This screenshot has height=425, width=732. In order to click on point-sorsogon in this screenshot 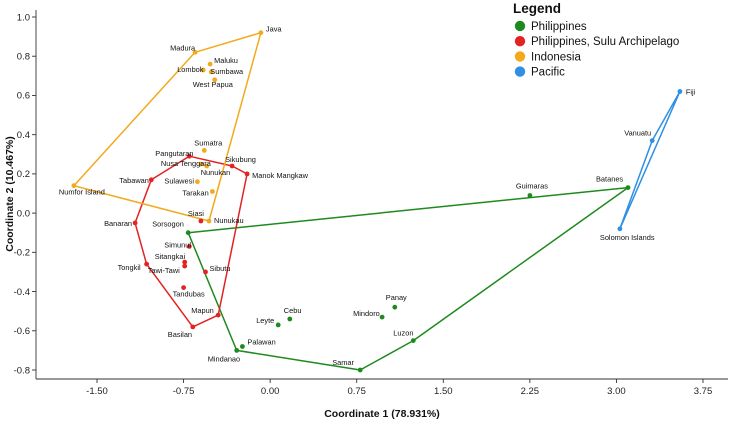, I will do `click(188, 233)`.